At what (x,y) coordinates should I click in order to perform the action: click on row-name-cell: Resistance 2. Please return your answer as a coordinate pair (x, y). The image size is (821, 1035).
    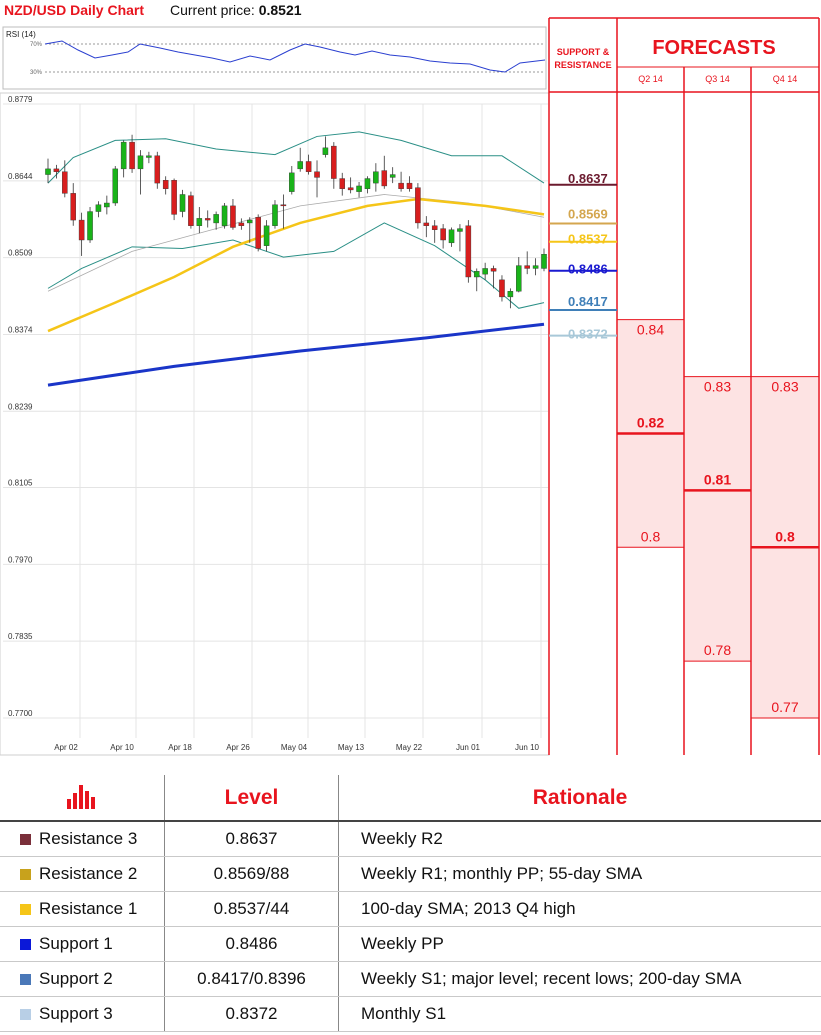
    Looking at the image, I should click on (82, 874).